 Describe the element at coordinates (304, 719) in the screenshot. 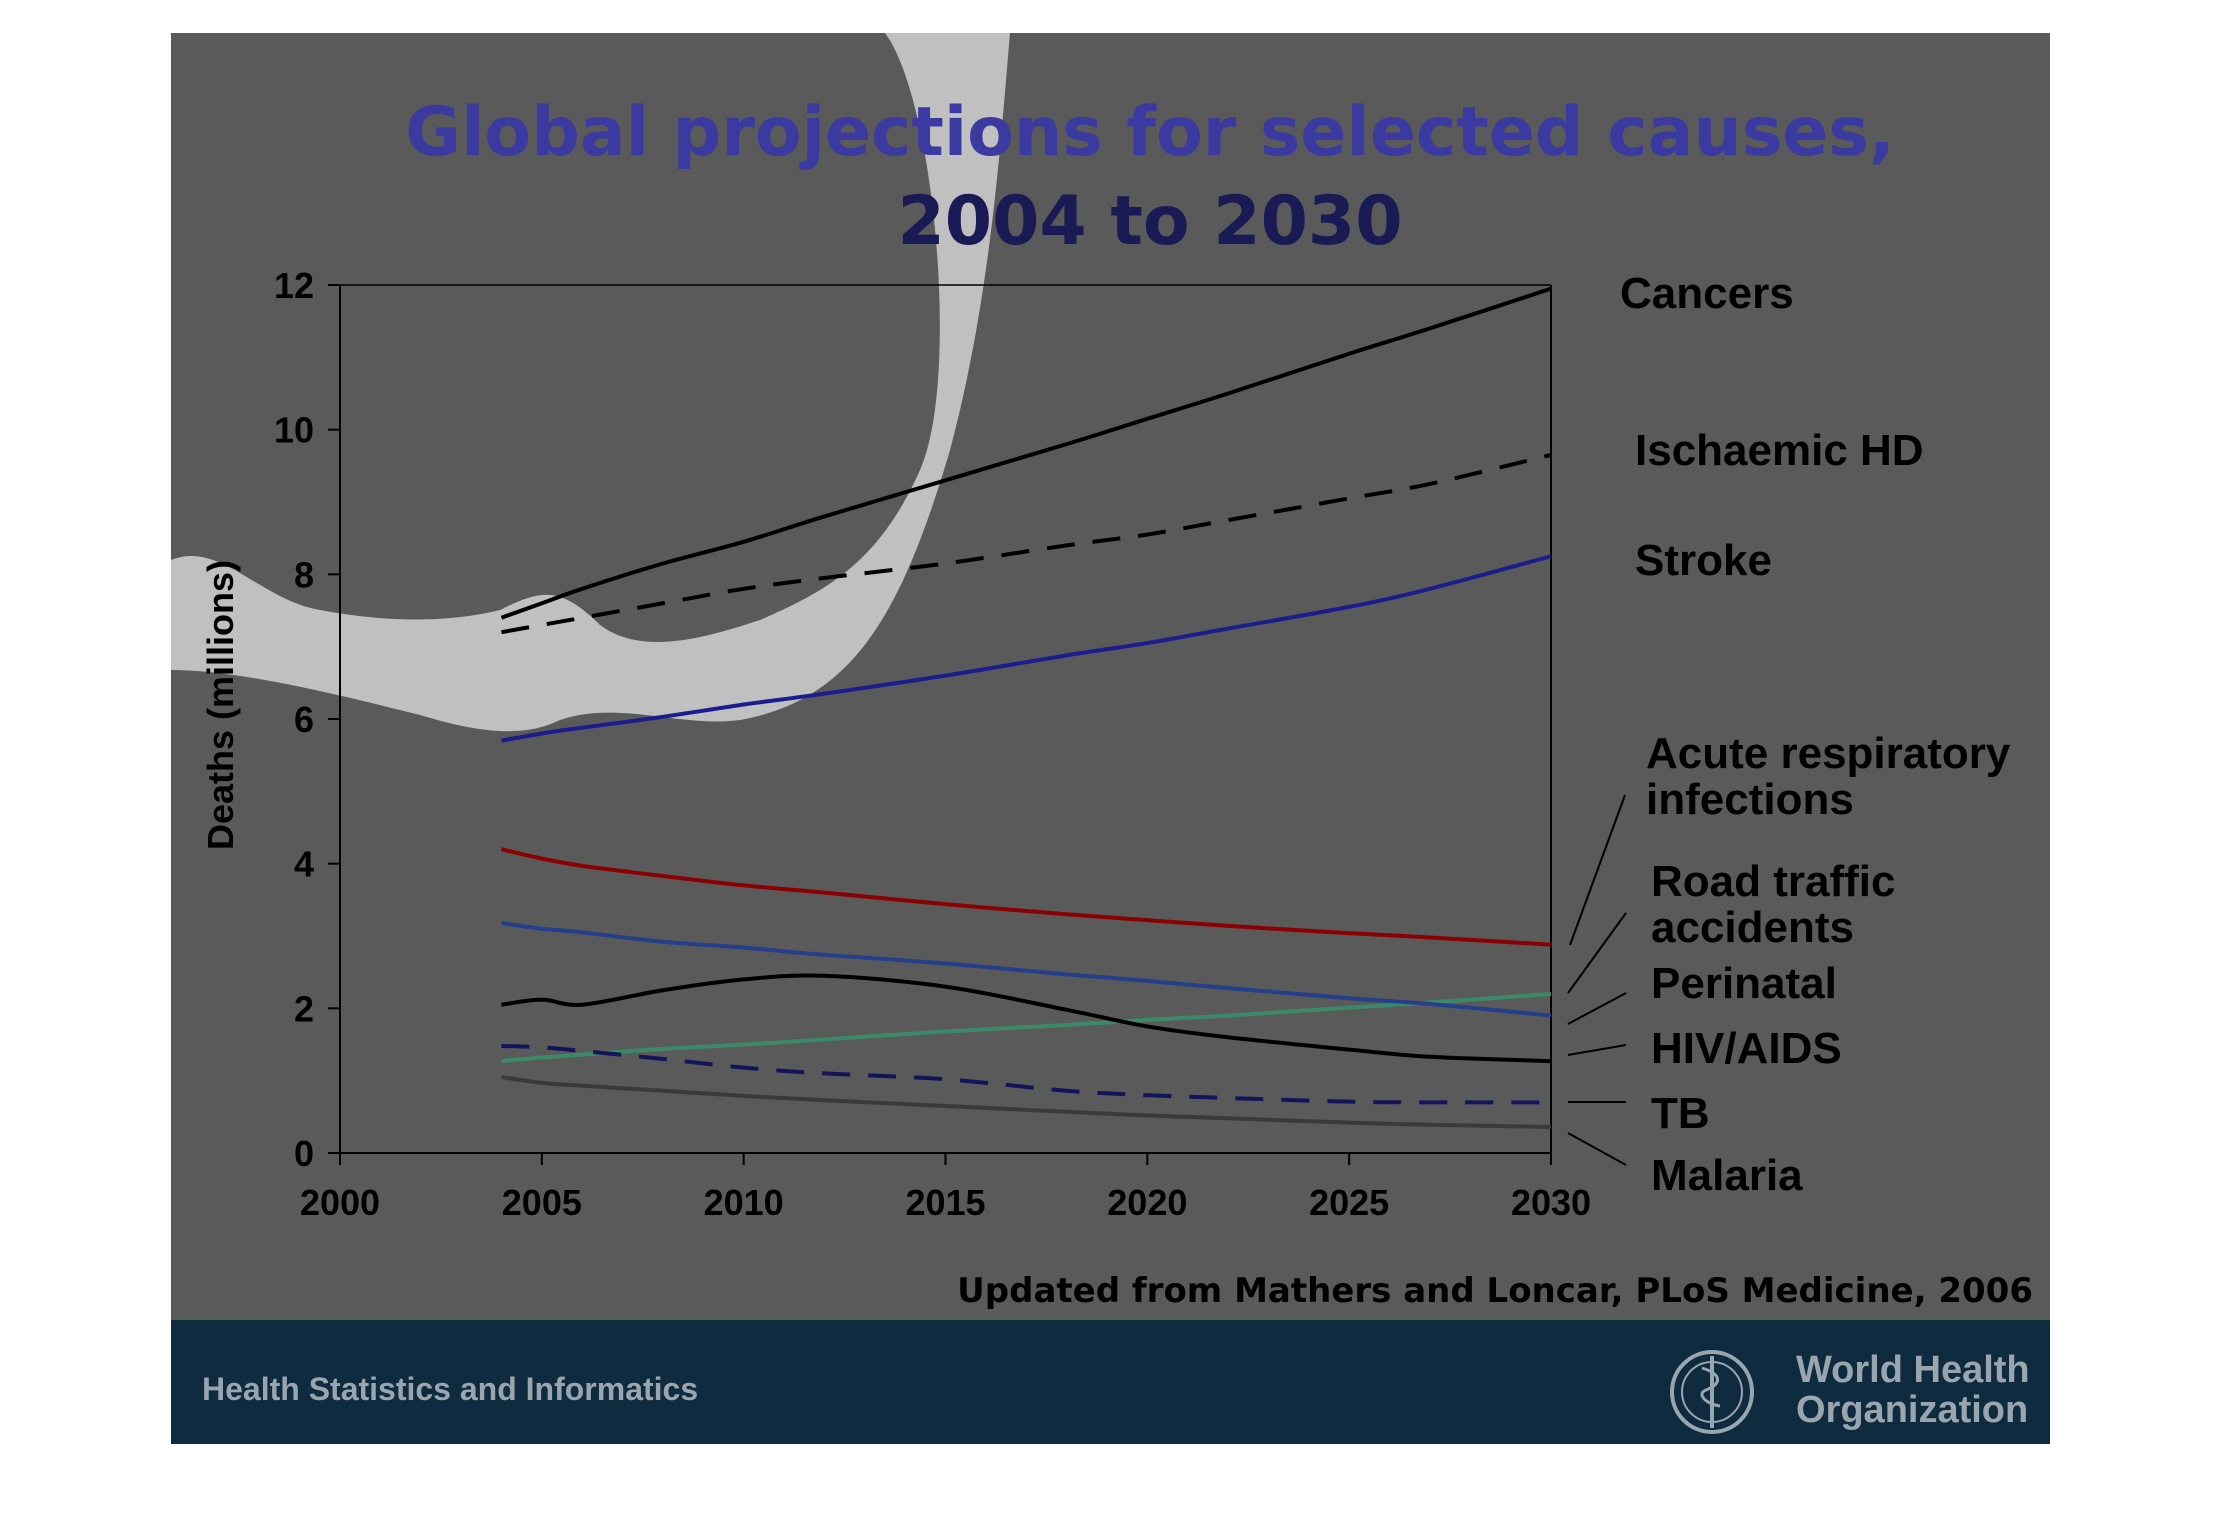

I see `y-tick-label: 6` at that location.